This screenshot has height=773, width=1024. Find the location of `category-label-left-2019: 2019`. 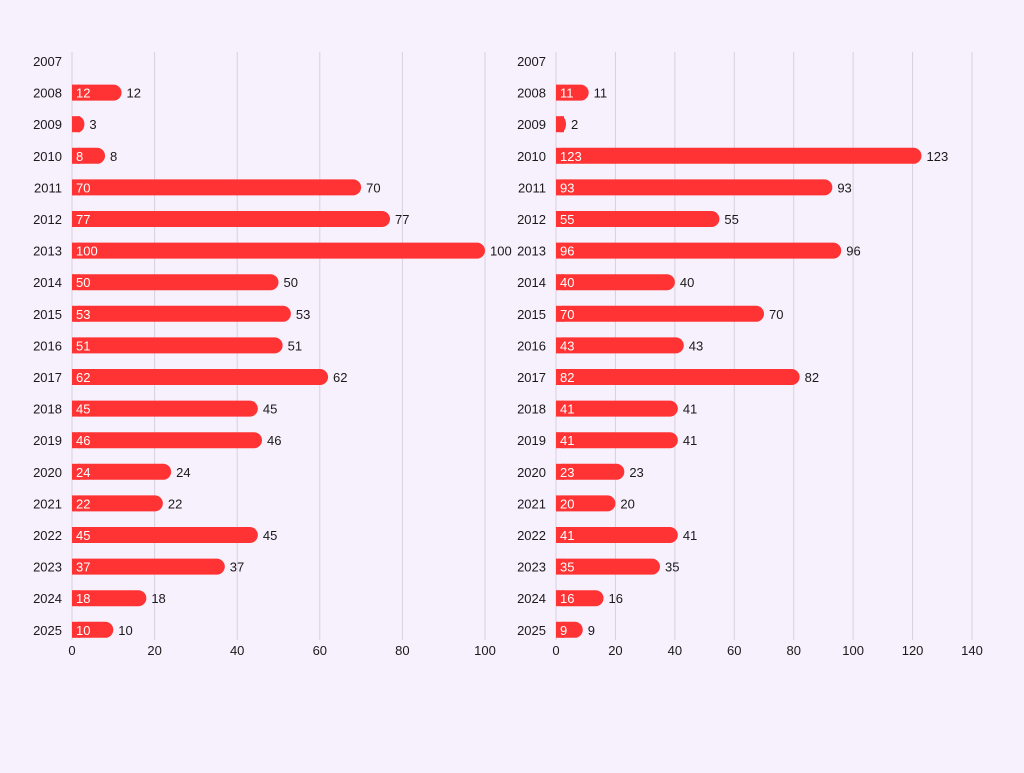

category-label-left-2019: 2019 is located at coordinates (47, 440).